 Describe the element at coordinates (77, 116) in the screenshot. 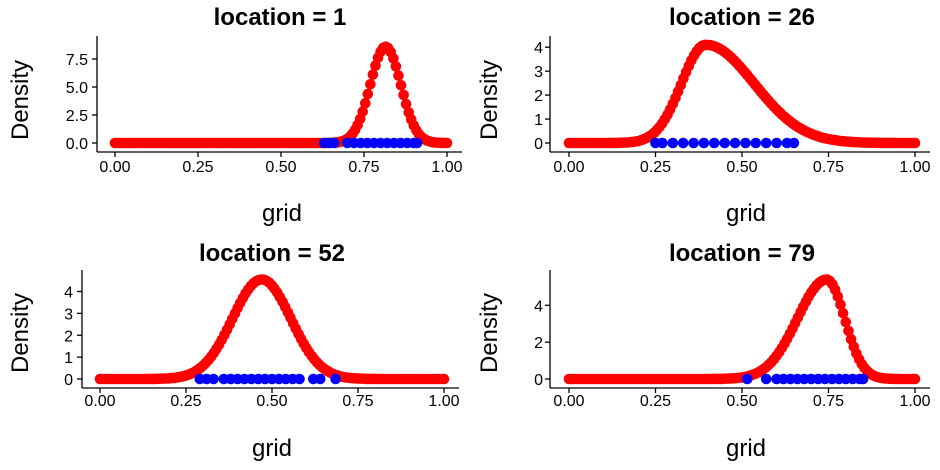

I see `y-tick-label: 2.5` at that location.